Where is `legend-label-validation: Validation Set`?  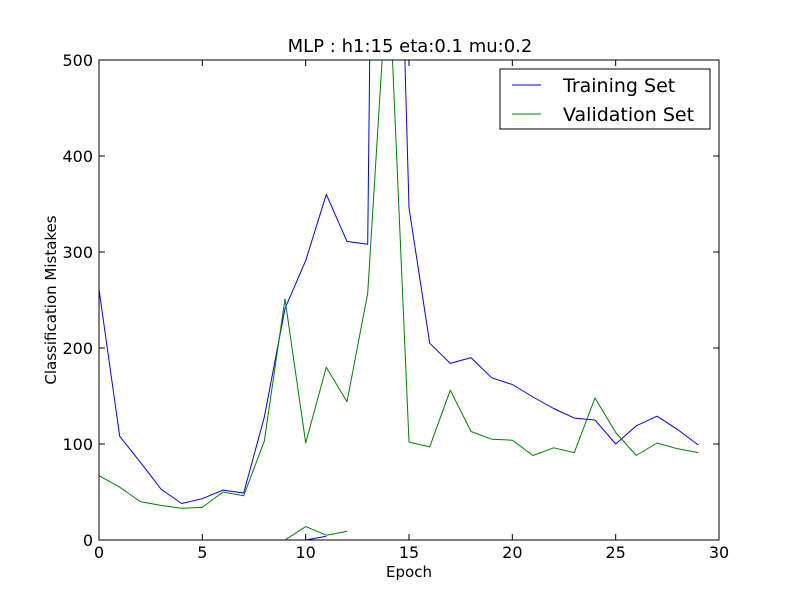
legend-label-validation: Validation Set is located at coordinates (628, 115).